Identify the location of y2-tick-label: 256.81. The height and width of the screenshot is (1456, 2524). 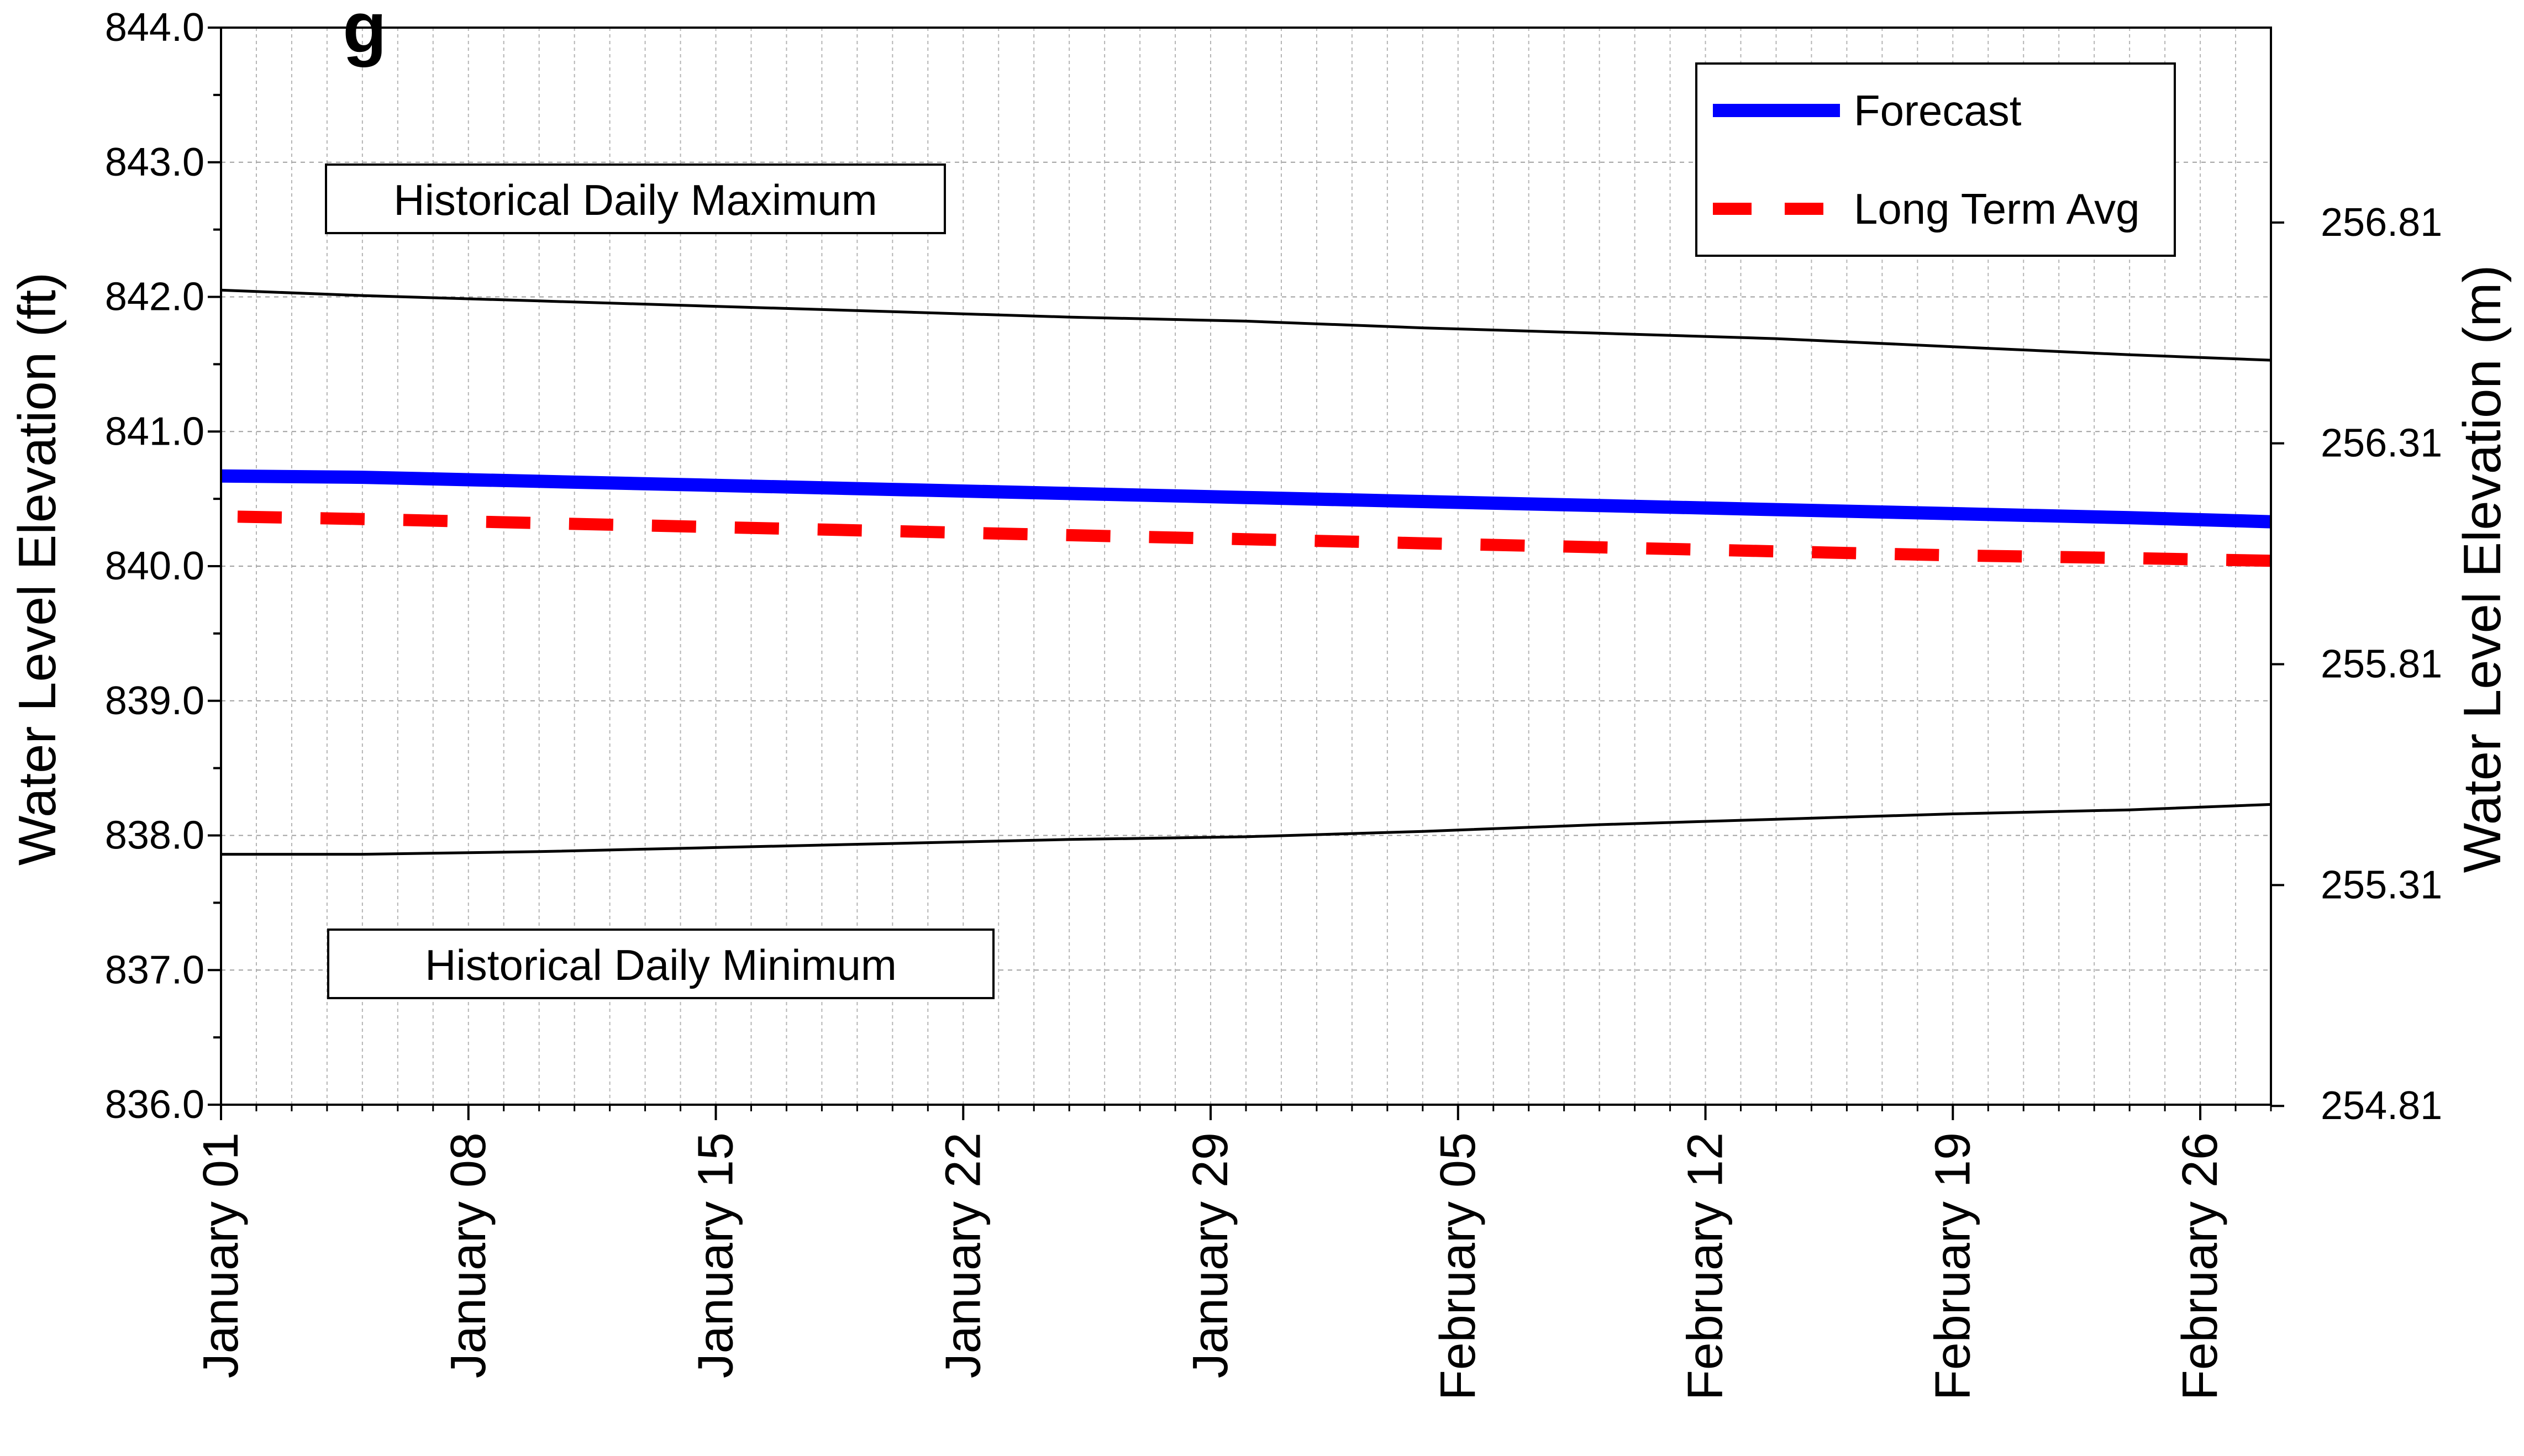
(2381, 223).